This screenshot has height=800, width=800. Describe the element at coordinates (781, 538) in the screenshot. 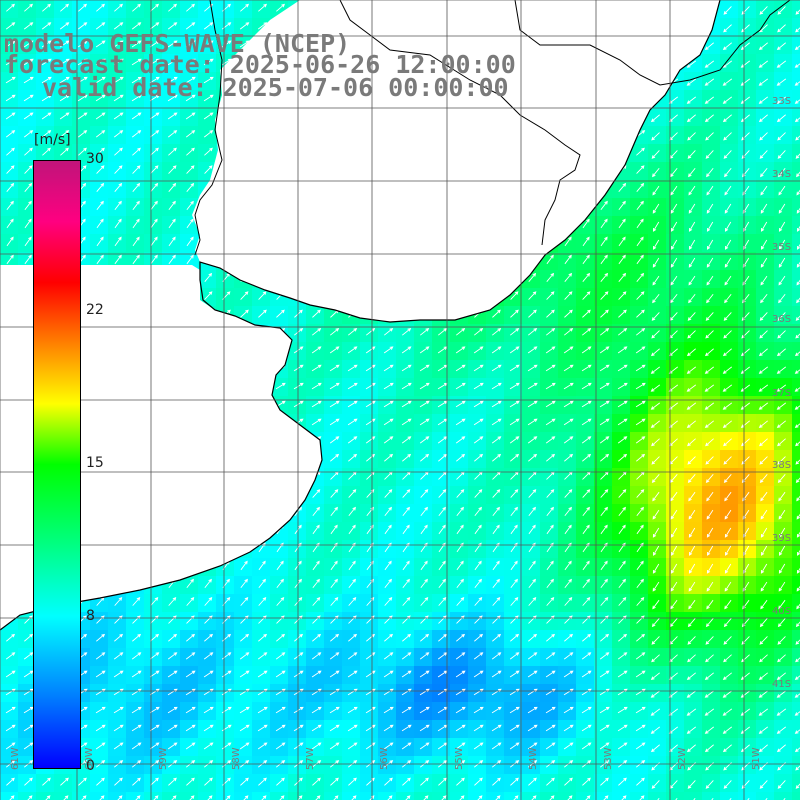

I see `lat-label: 39S` at that location.